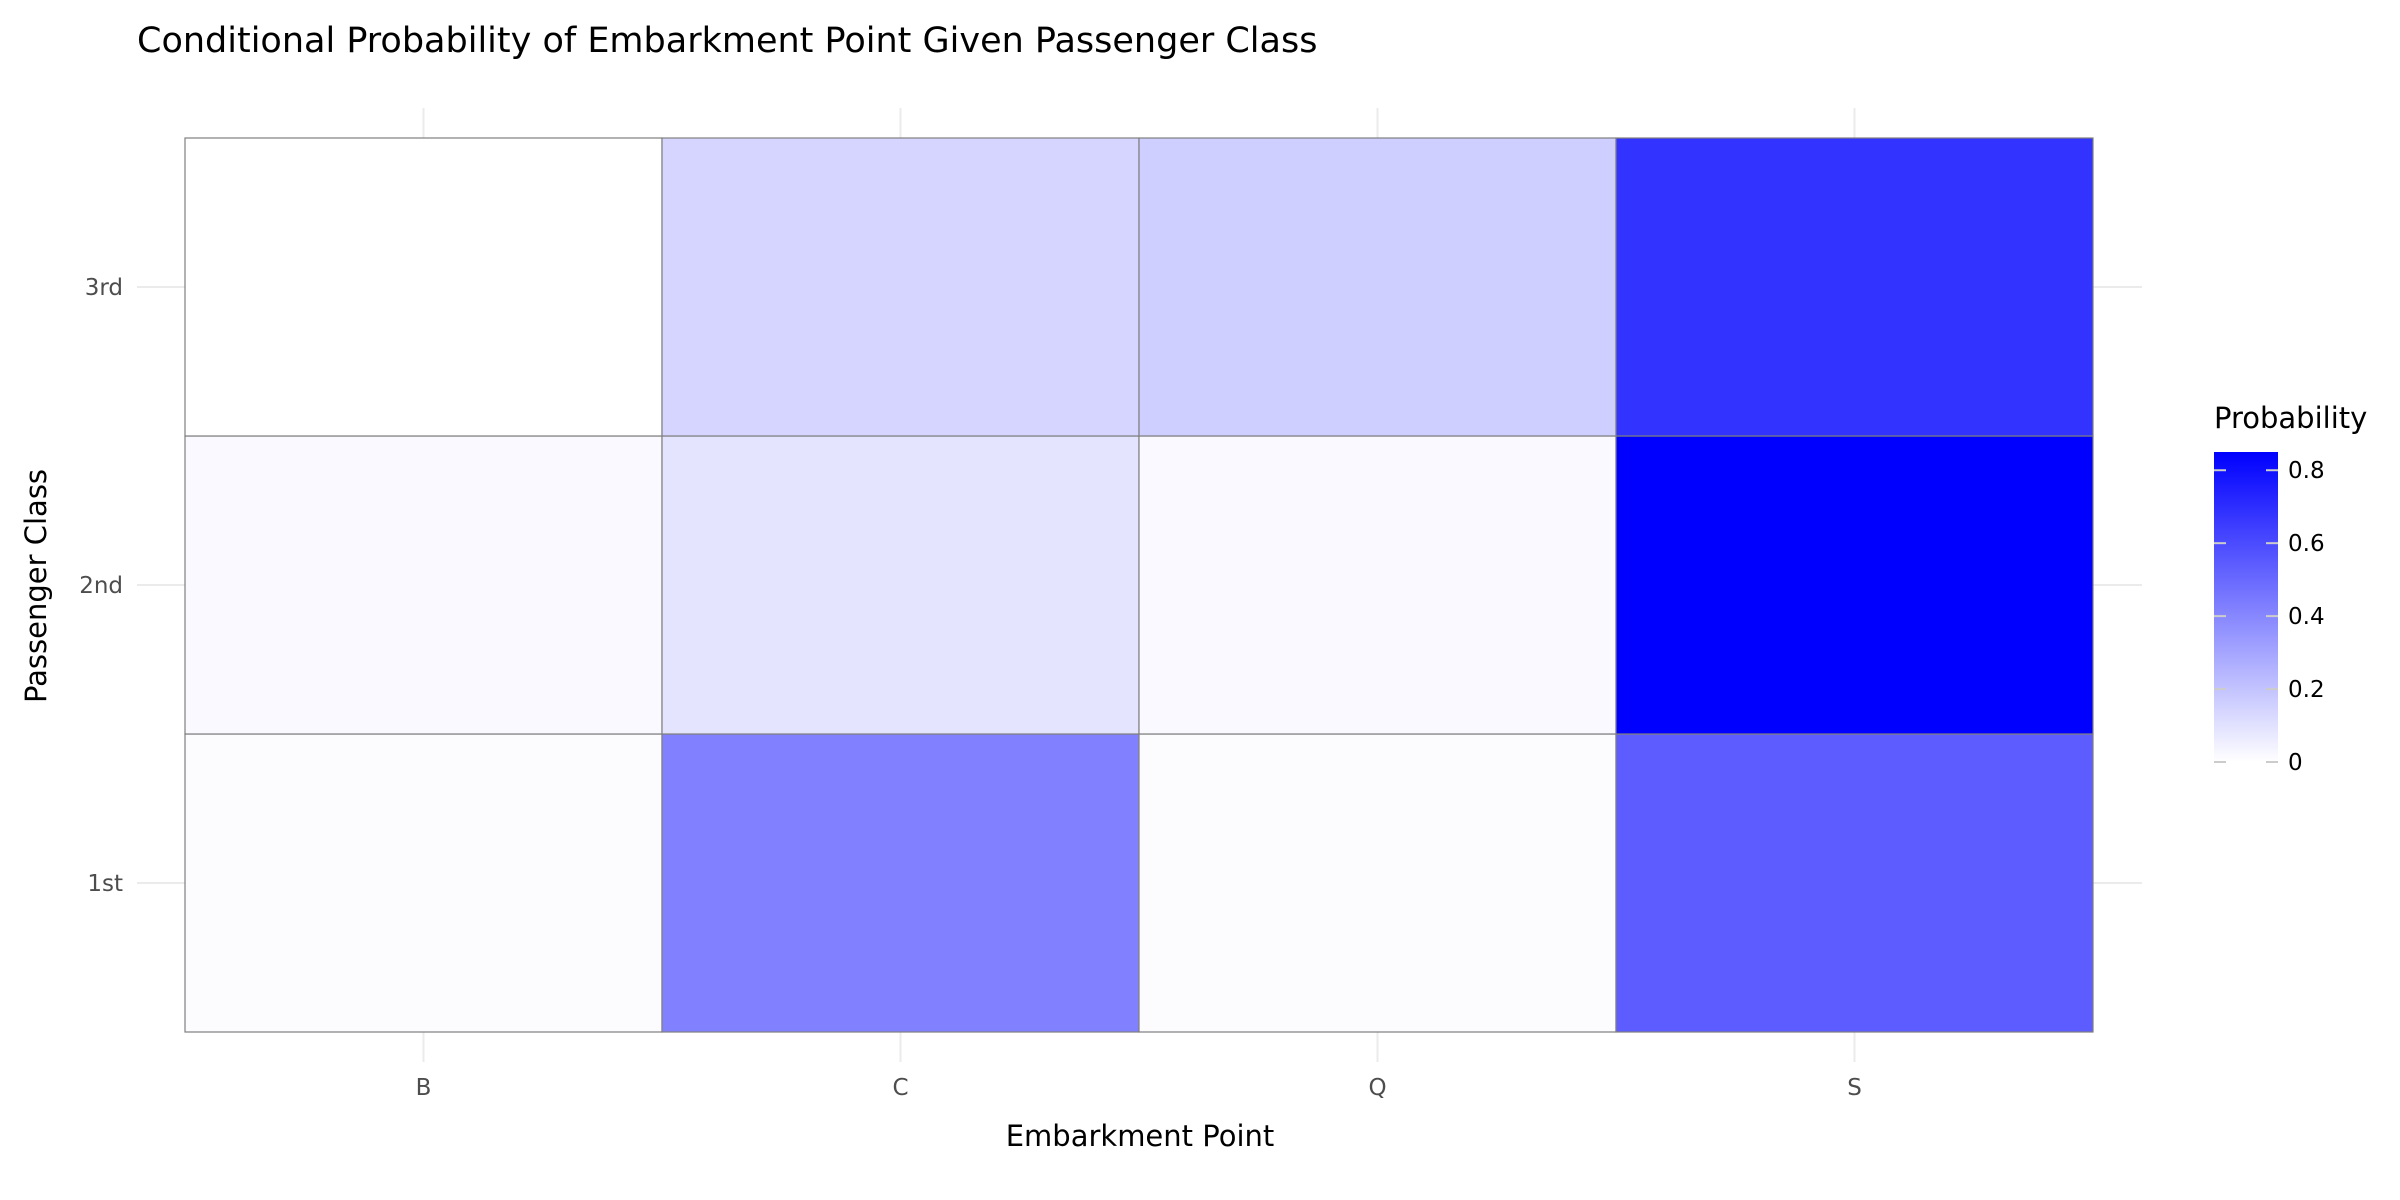 Image resolution: width=2400 pixels, height=1200 pixels. What do you see at coordinates (900, 883) in the screenshot?
I see `heatmap-cell-c-1st` at bounding box center [900, 883].